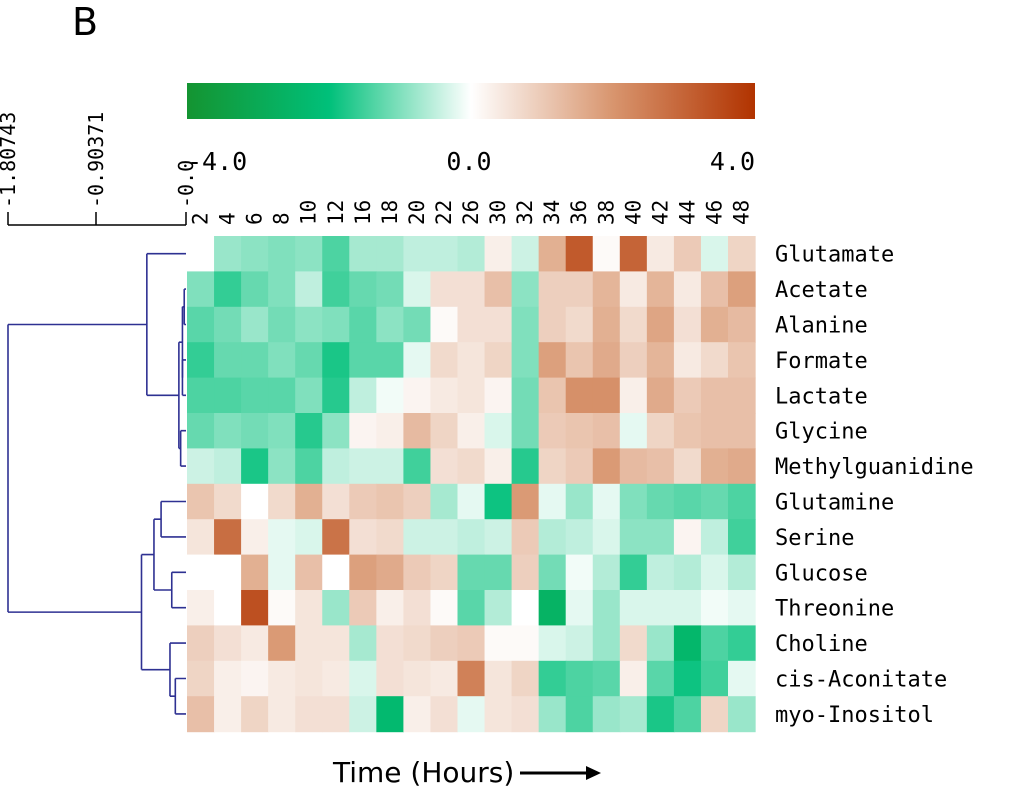 This screenshot has height=805, width=1024. I want to click on row-label: Alanine, so click(821, 326).